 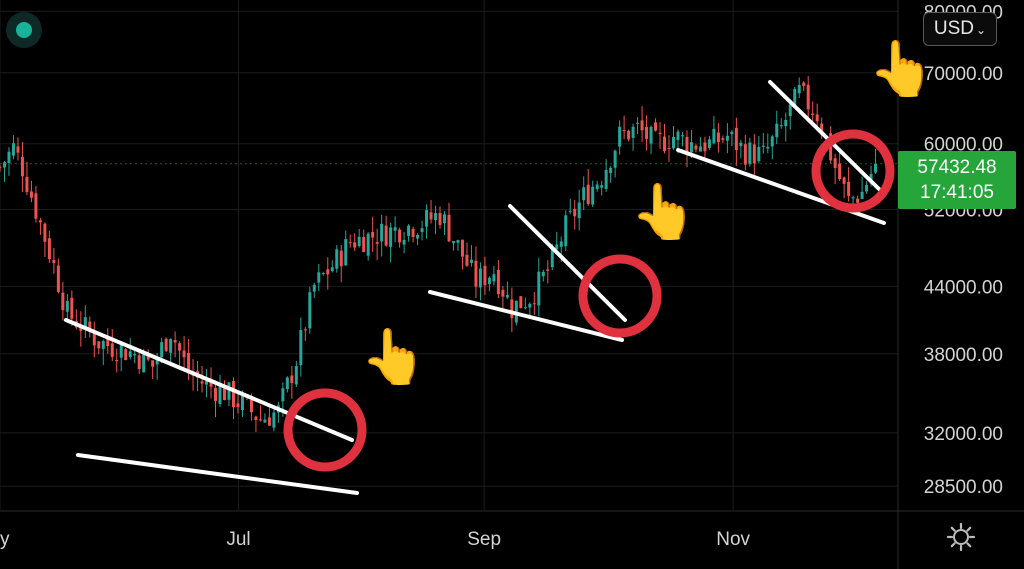 What do you see at coordinates (961, 537) in the screenshot?
I see `gear-icon` at bounding box center [961, 537].